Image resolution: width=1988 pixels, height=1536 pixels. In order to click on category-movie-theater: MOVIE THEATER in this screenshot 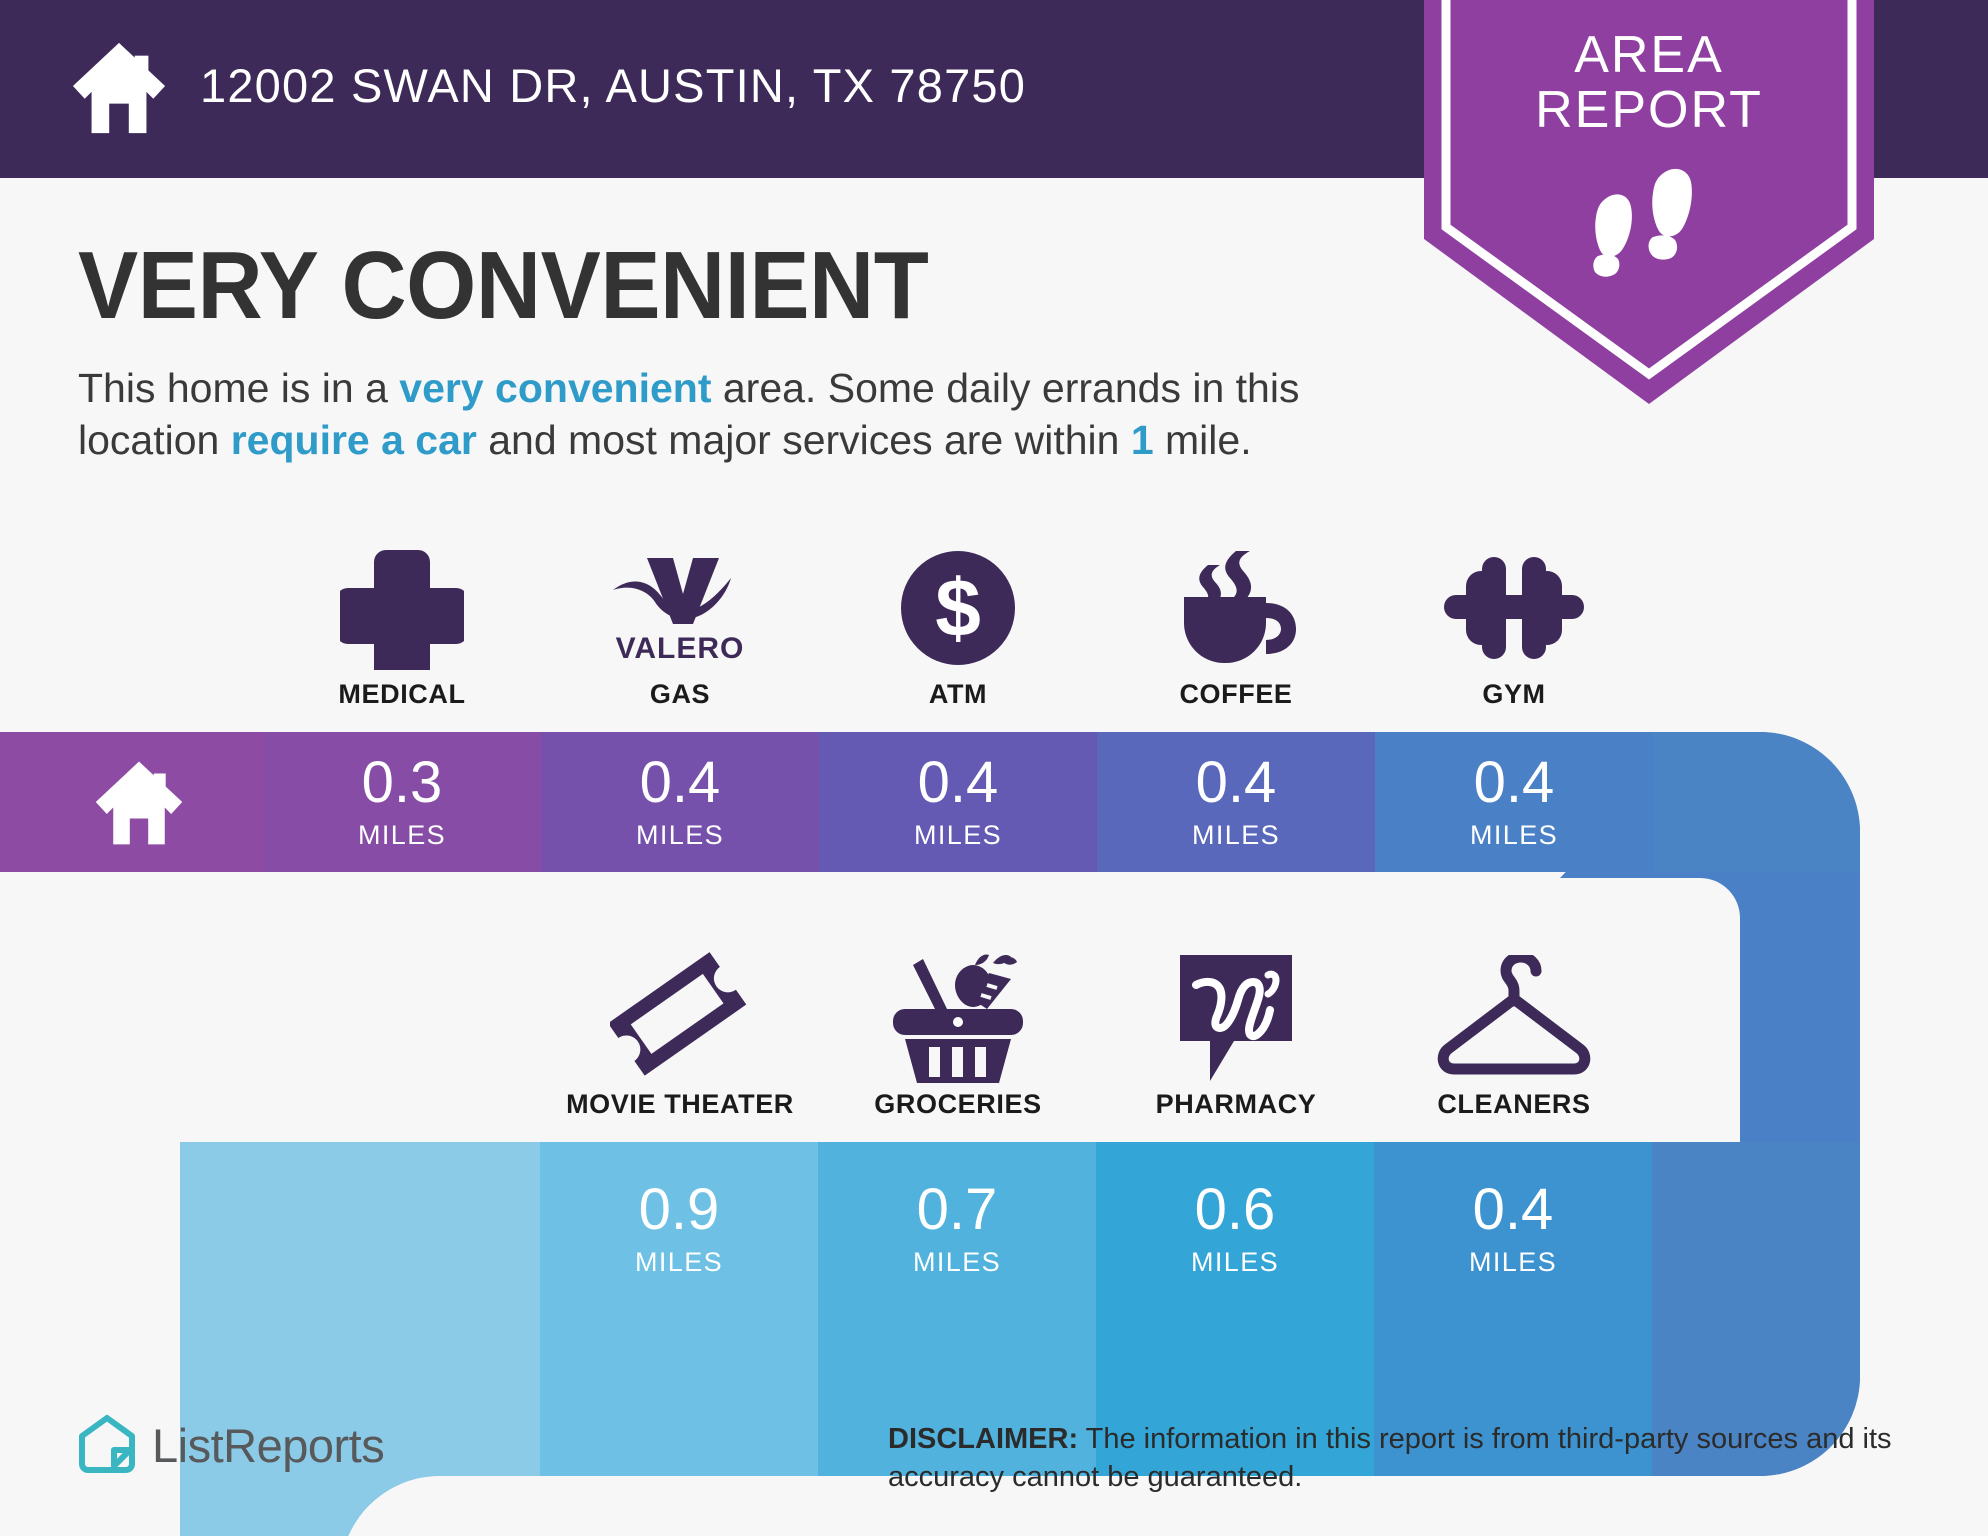, I will do `click(680, 1030)`.